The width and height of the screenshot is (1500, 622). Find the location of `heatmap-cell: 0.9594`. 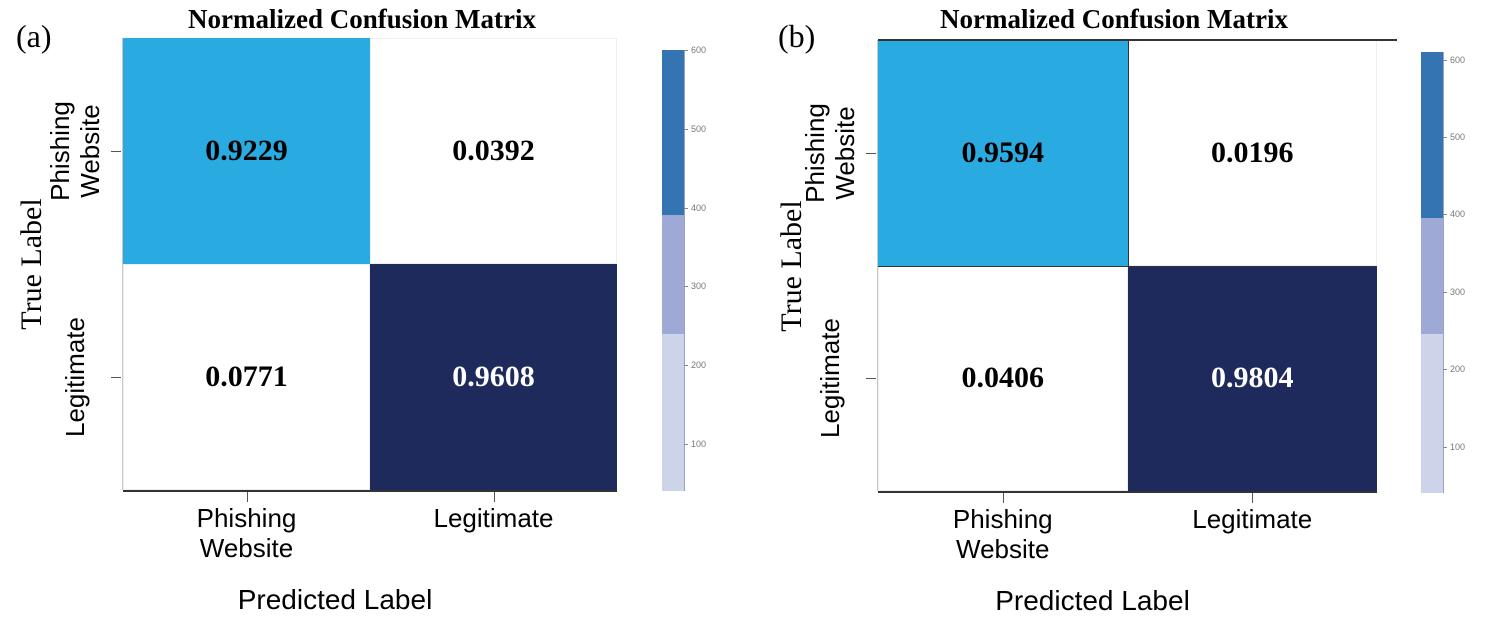

heatmap-cell: 0.9594 is located at coordinates (1003, 153).